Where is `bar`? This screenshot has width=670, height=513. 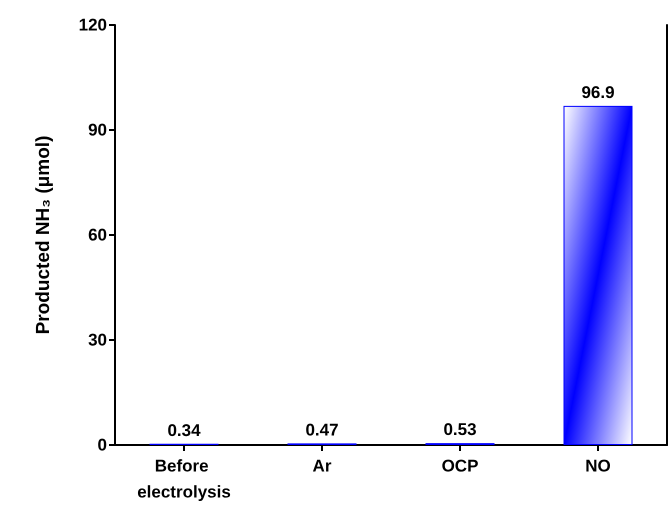 bar is located at coordinates (598, 275).